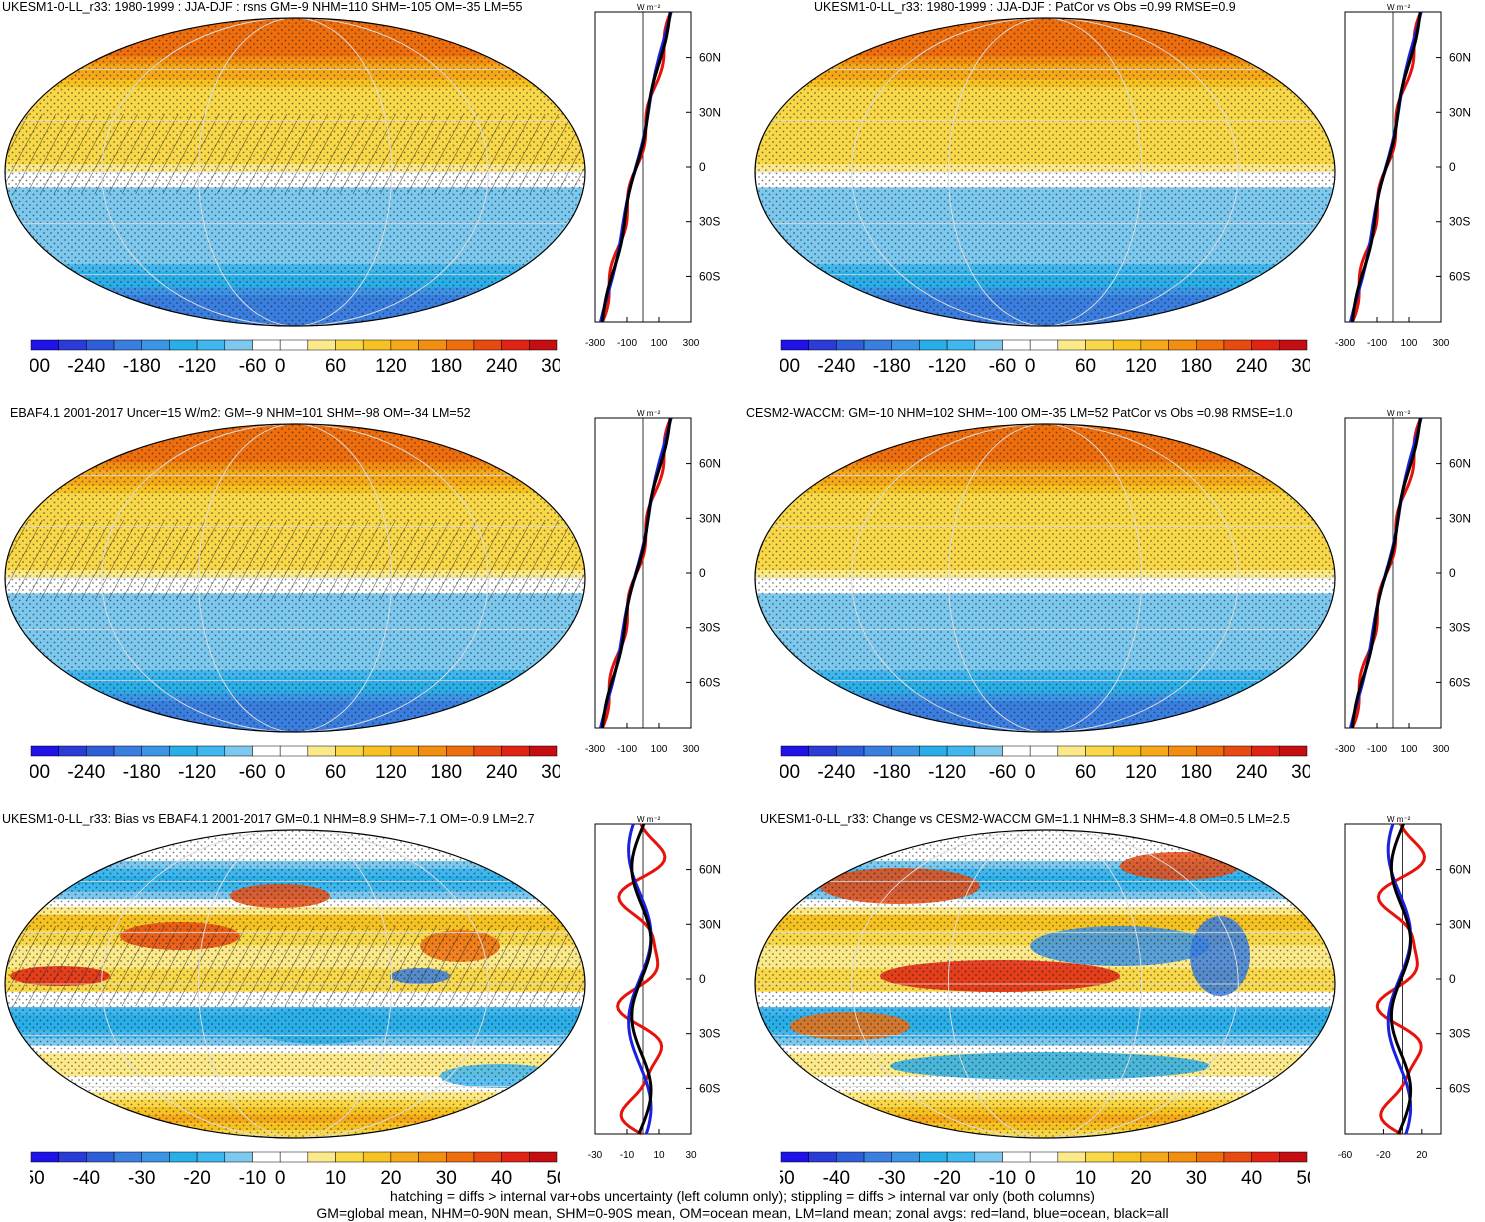  Describe the element at coordinates (1303, 1178) in the screenshot. I see `colorbar-tick-label: 50` at that location.